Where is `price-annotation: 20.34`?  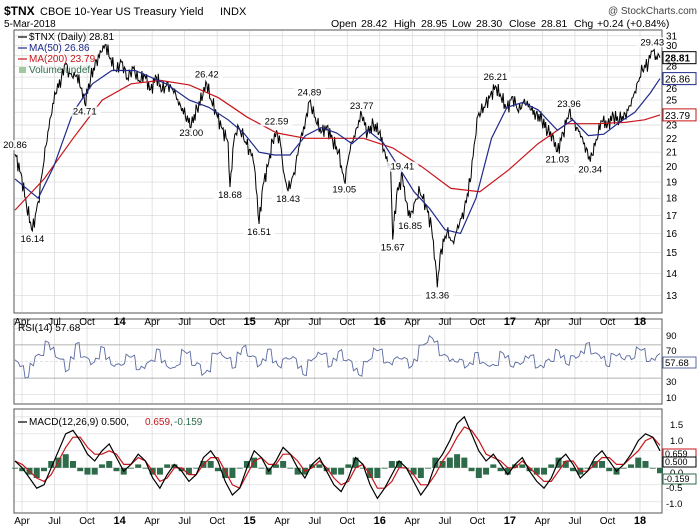 price-annotation: 20.34 is located at coordinates (590, 170).